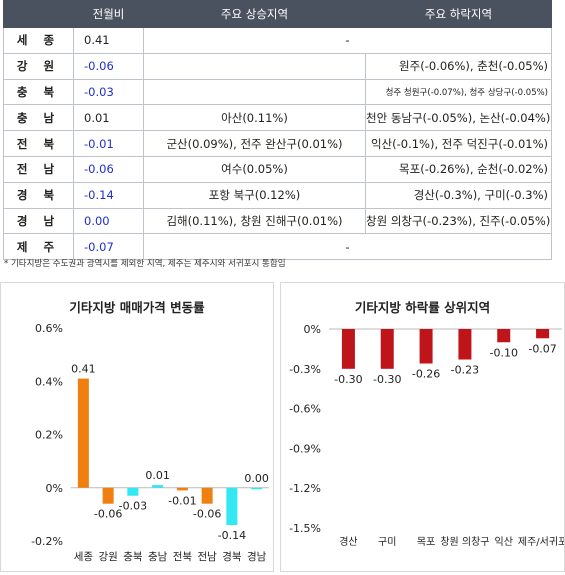 This screenshot has width=565, height=575. Describe the element at coordinates (157, 475) in the screenshot. I see `data-label: 0.01` at that location.